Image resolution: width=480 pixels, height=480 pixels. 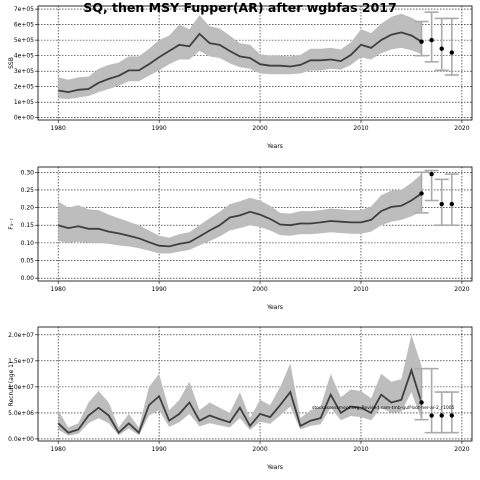 I want to click on y-tick-label: 2e+05, so click(x=24, y=87).